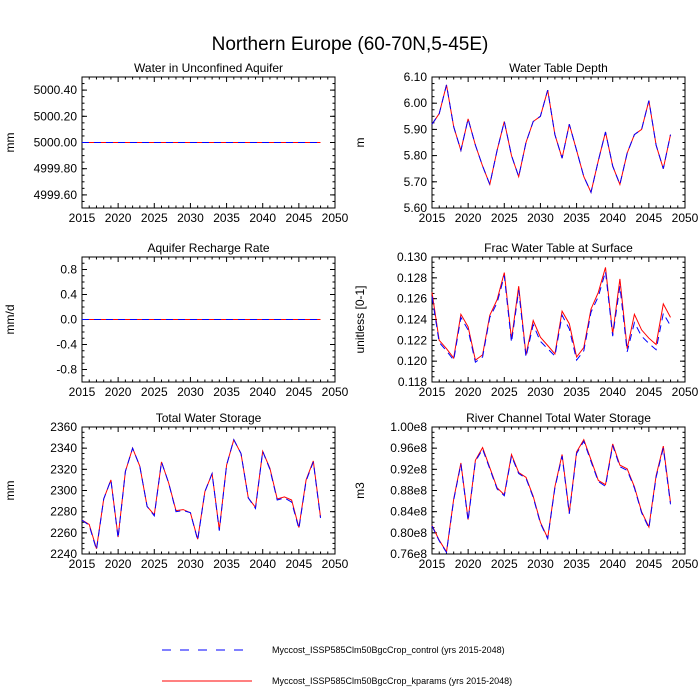  Describe the element at coordinates (416, 208) in the screenshot. I see `y-tick-label: 5.60` at that location.